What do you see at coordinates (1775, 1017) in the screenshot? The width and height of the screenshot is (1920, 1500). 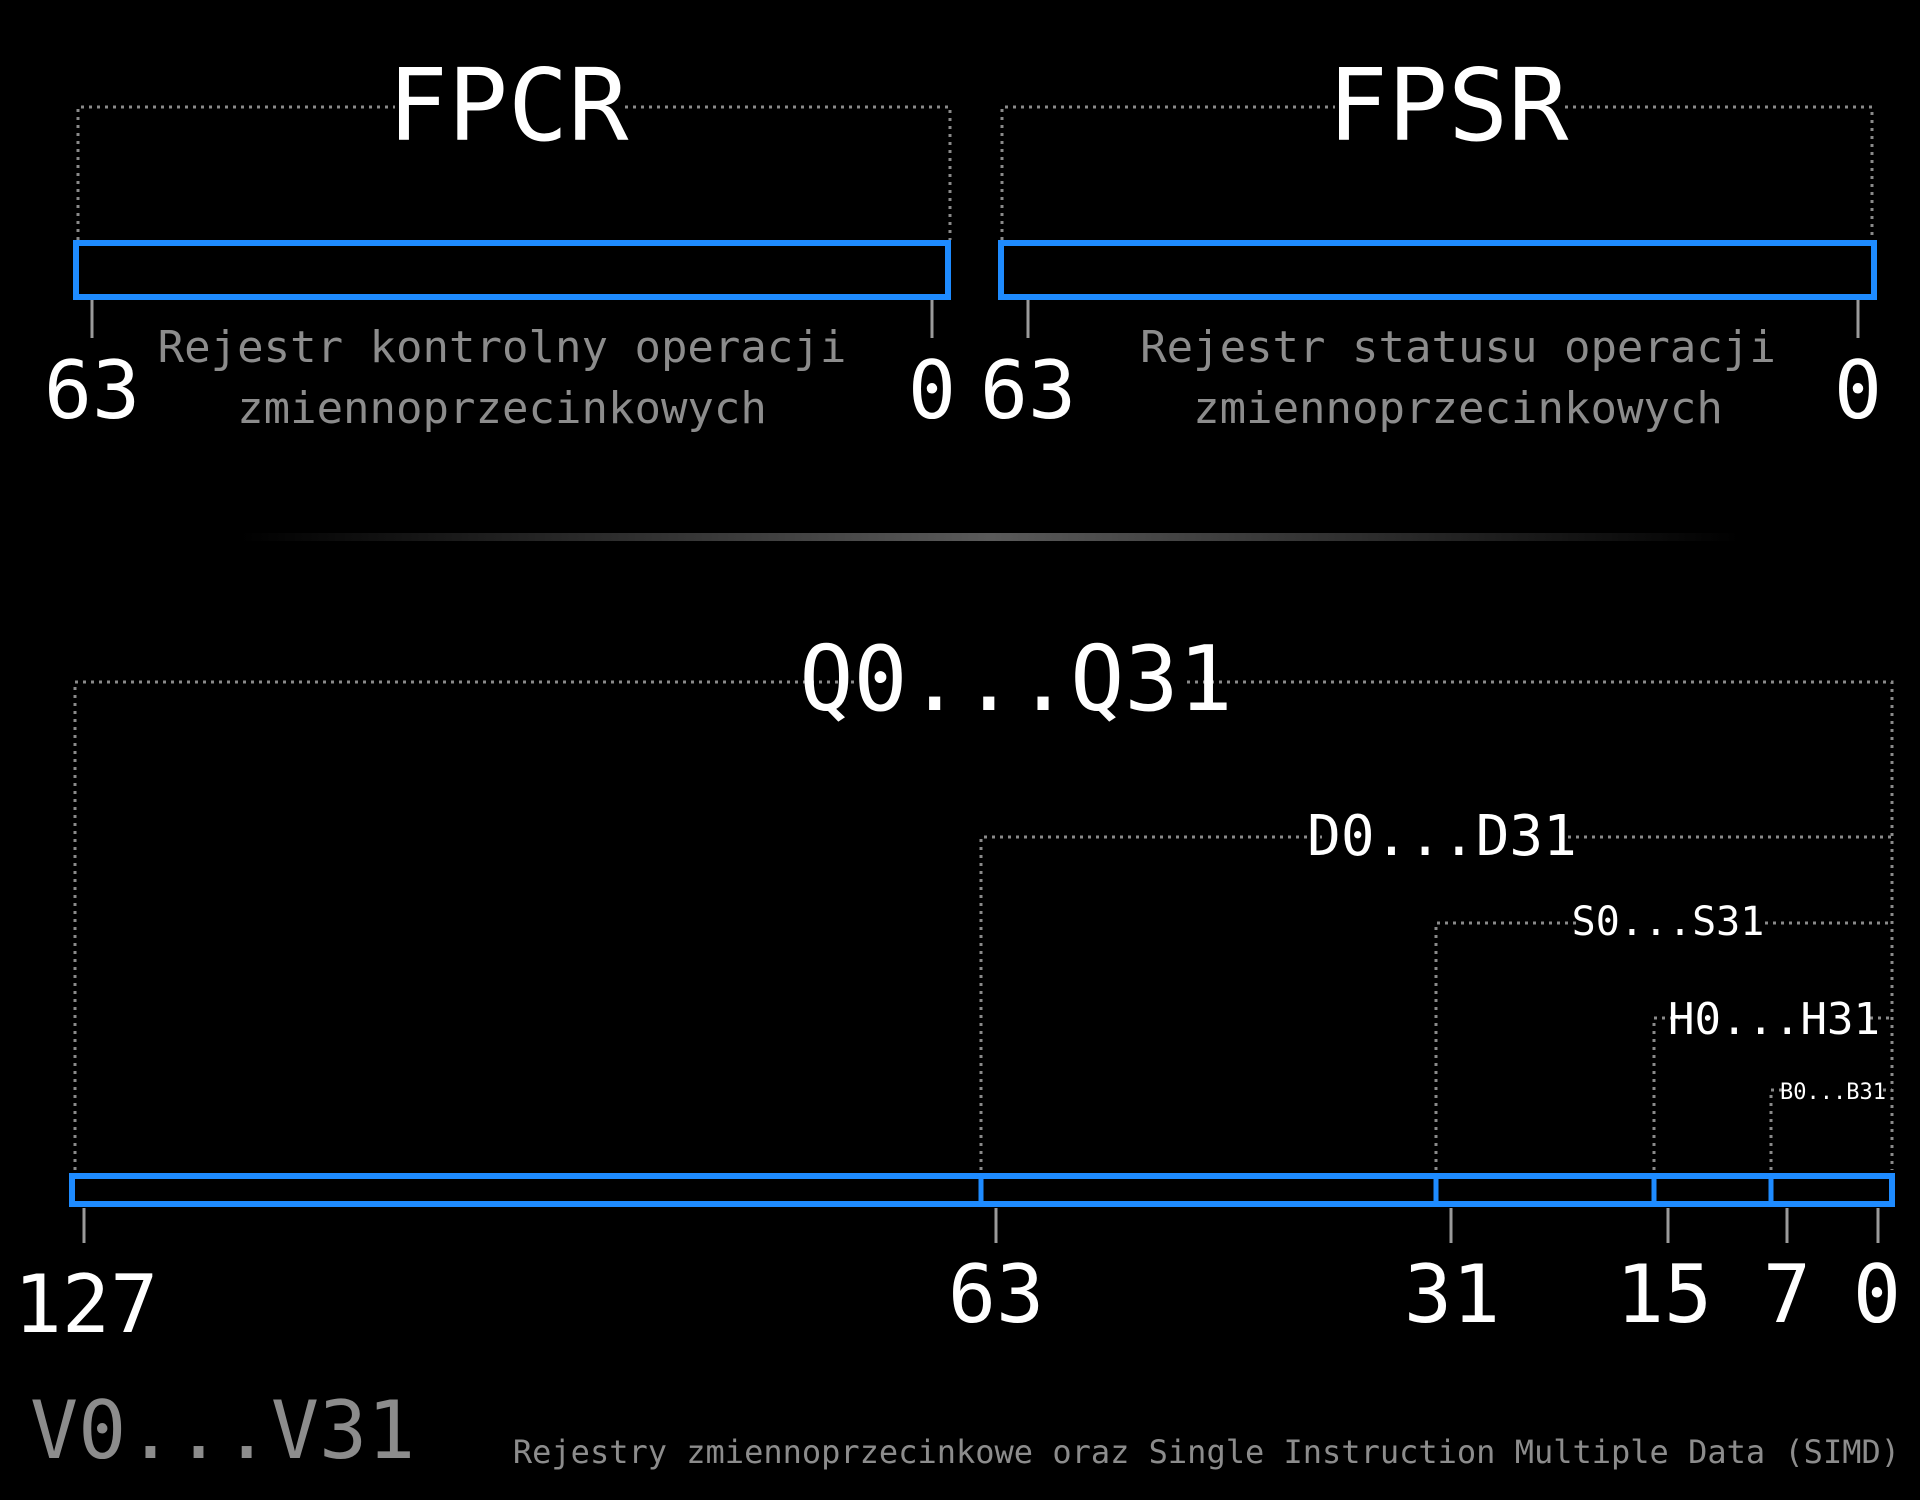 I see `h-view-label-bg` at bounding box center [1775, 1017].